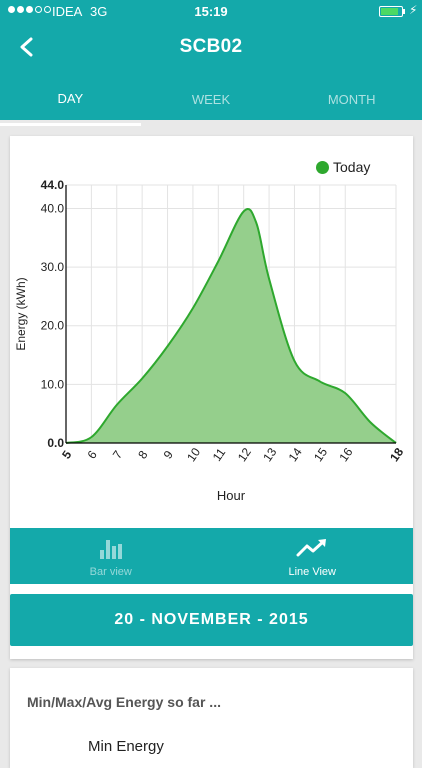 The height and width of the screenshot is (768, 422). Describe the element at coordinates (55, 443) in the screenshot. I see `y-tick-label: 0.0` at that location.